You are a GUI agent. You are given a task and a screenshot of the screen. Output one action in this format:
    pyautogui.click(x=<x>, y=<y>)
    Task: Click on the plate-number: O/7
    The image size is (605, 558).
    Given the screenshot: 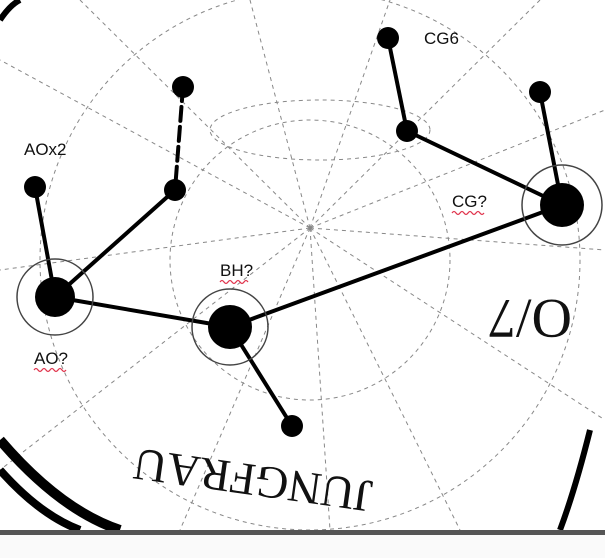 What is the action you would take?
    pyautogui.click(x=530, y=318)
    